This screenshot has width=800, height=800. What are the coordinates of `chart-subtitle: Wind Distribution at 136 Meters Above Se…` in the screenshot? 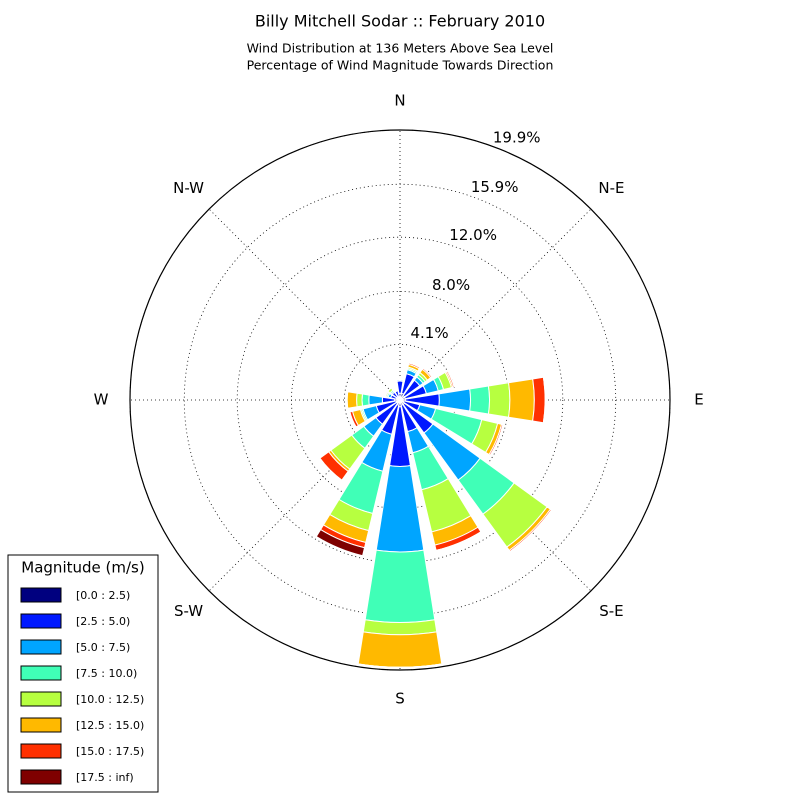 It's located at (400, 48).